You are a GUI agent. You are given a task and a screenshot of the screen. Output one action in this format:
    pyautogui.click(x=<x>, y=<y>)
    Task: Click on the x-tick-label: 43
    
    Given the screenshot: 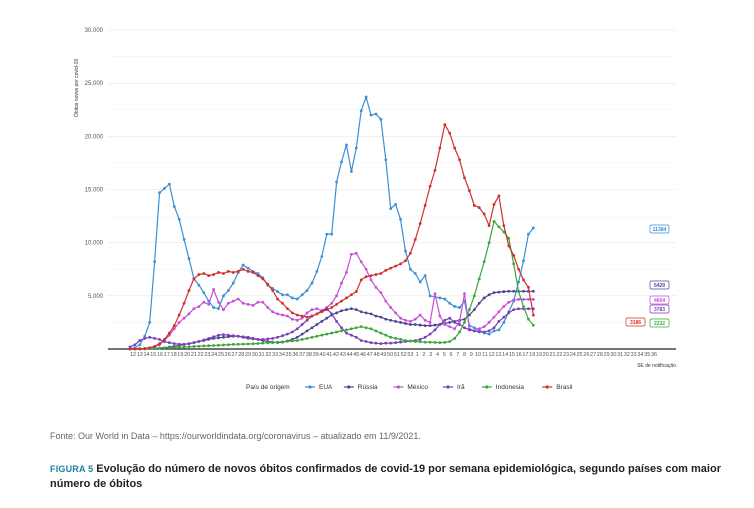 What is the action you would take?
    pyautogui.click(x=343, y=355)
    